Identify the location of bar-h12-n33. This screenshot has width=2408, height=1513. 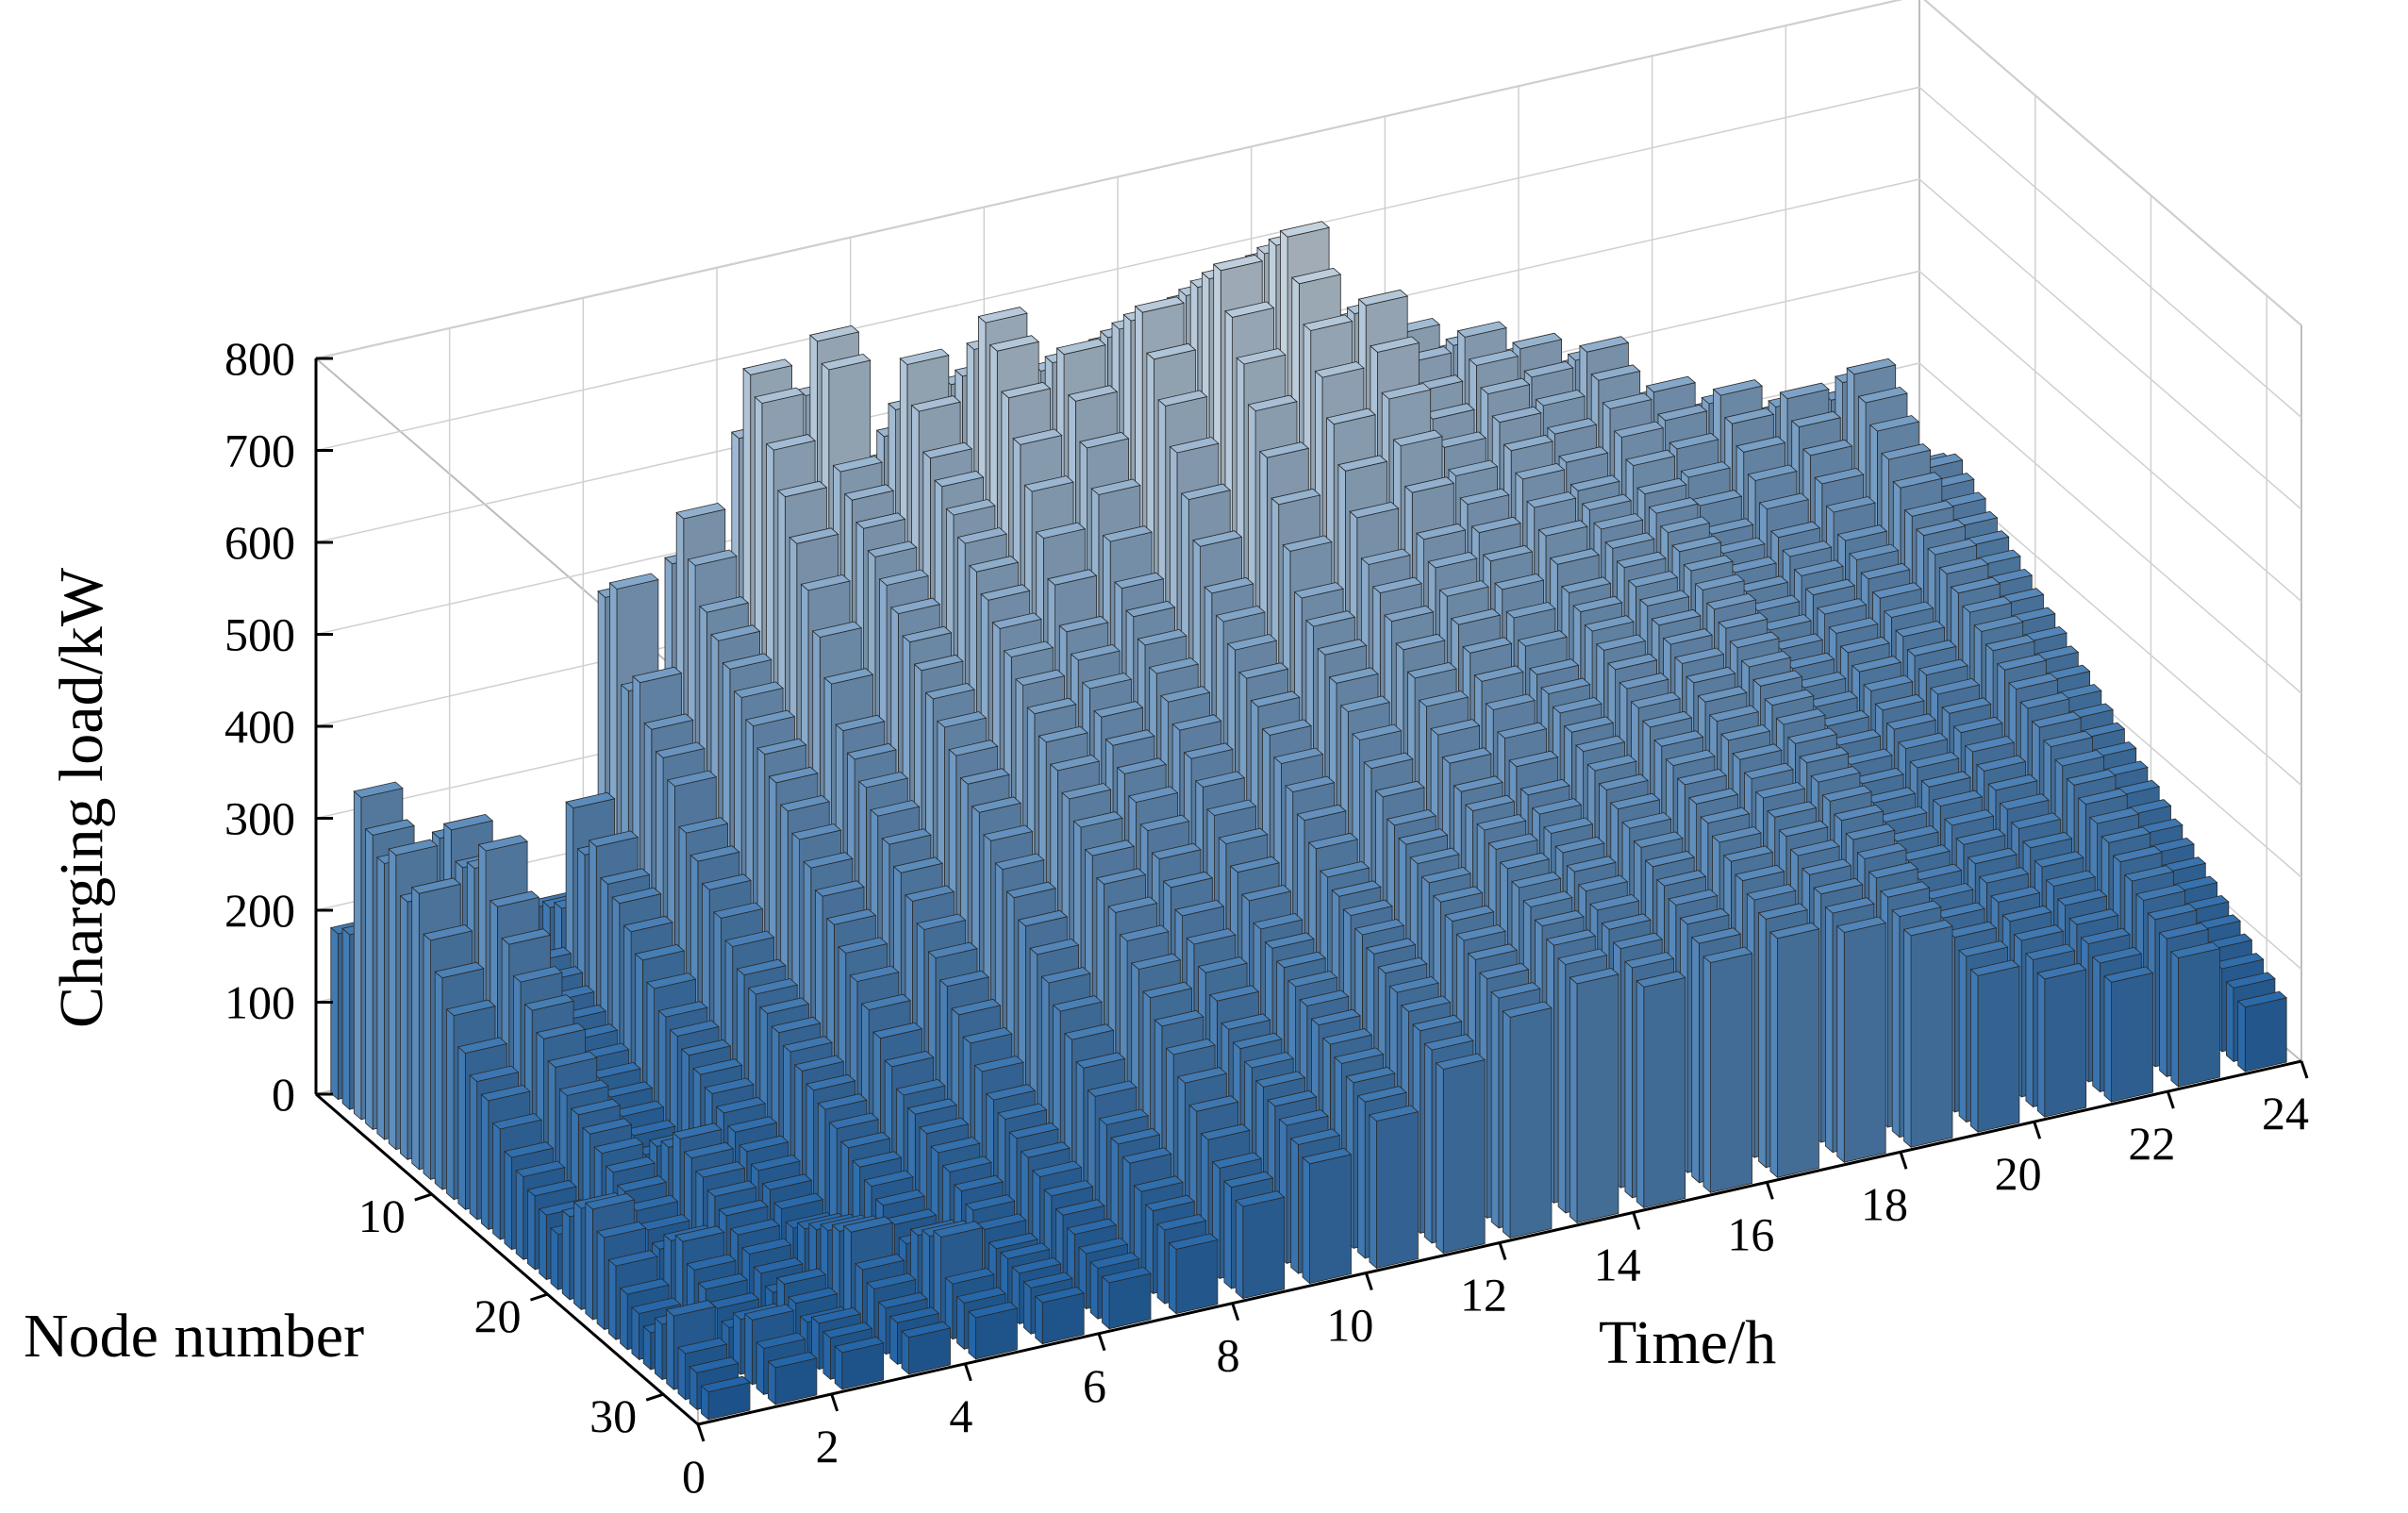
(1461, 1154).